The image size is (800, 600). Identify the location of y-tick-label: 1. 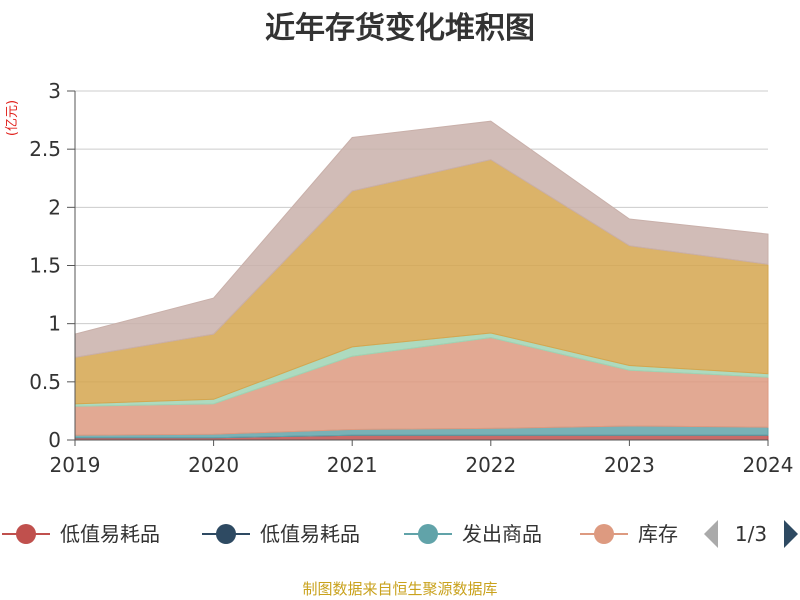
(54, 324).